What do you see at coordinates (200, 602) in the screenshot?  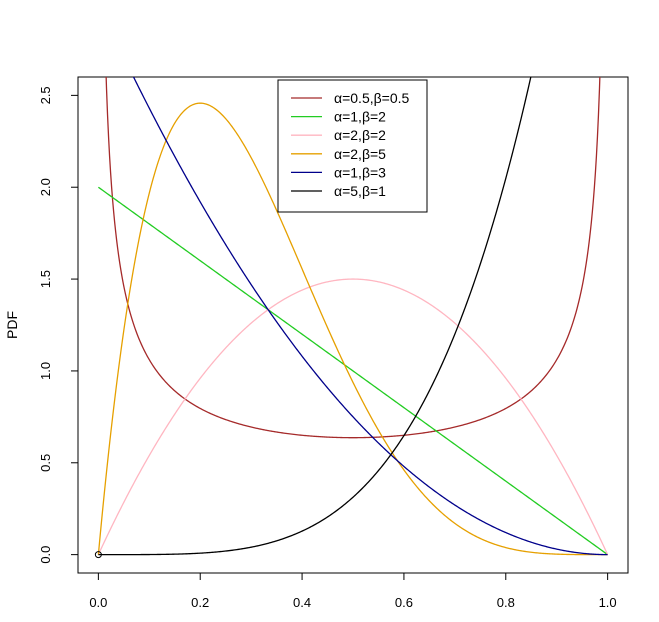 I see `x-tick-label: 0.2` at bounding box center [200, 602].